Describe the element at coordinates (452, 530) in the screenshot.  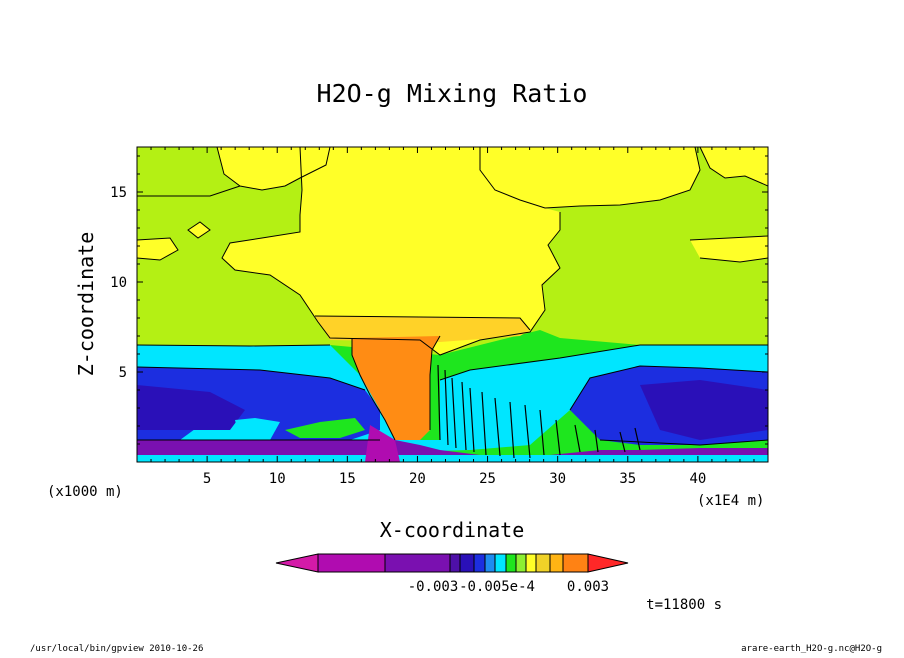
I see `x-axis-label: X-coordinate` at that location.